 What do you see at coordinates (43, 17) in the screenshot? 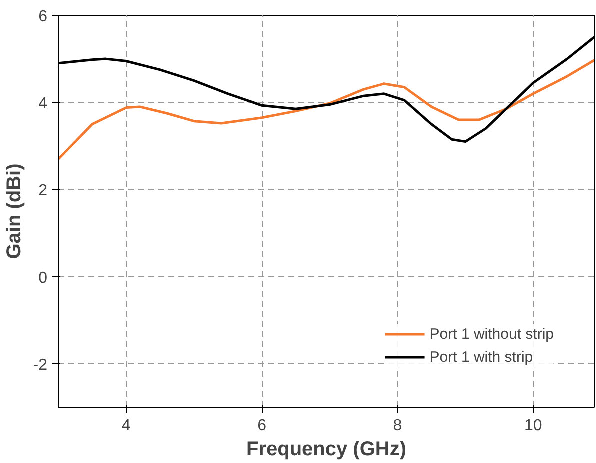
I see `y-tick-label: 6` at bounding box center [43, 17].